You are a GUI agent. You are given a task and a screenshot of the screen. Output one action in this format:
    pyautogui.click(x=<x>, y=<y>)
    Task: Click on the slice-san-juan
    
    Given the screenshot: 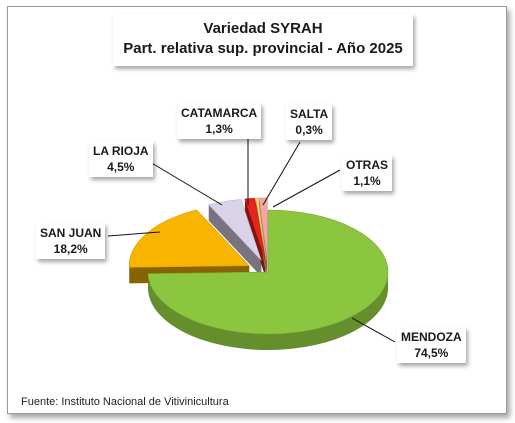 What is the action you would take?
    pyautogui.click(x=189, y=238)
    